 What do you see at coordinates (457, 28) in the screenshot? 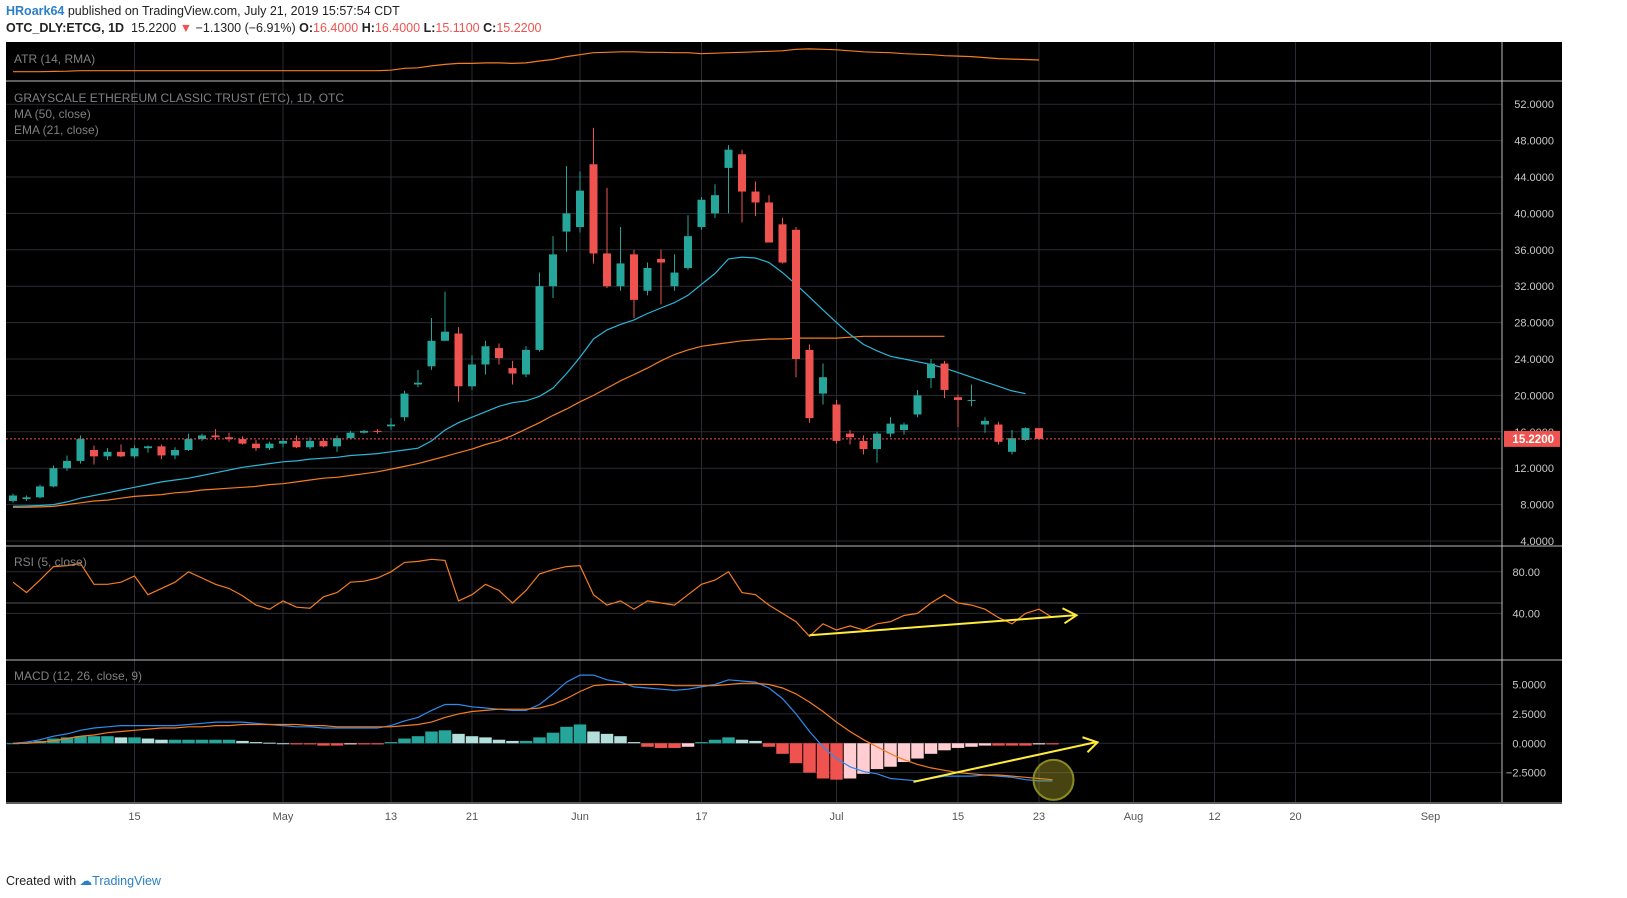
I see `low-value: 15.1100` at bounding box center [457, 28].